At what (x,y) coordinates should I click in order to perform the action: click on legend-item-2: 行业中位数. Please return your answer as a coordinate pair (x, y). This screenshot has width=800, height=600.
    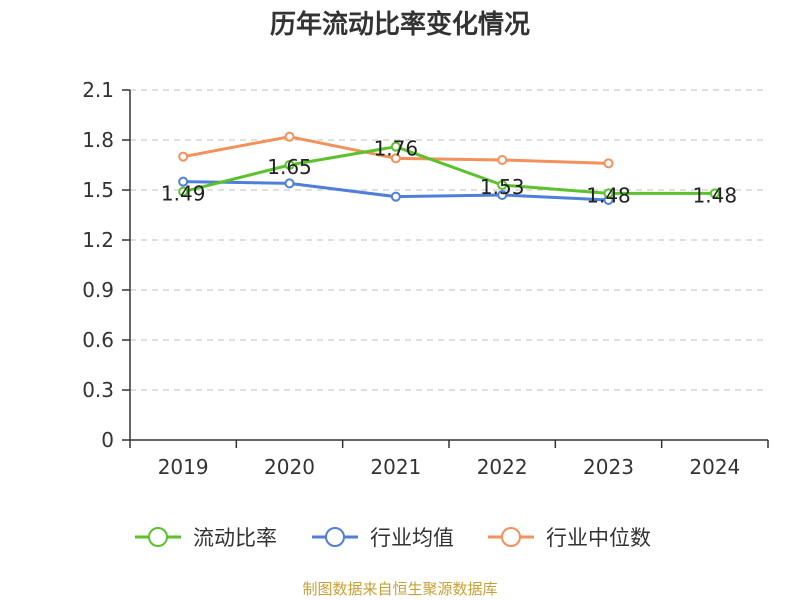
    Looking at the image, I should click on (569, 538).